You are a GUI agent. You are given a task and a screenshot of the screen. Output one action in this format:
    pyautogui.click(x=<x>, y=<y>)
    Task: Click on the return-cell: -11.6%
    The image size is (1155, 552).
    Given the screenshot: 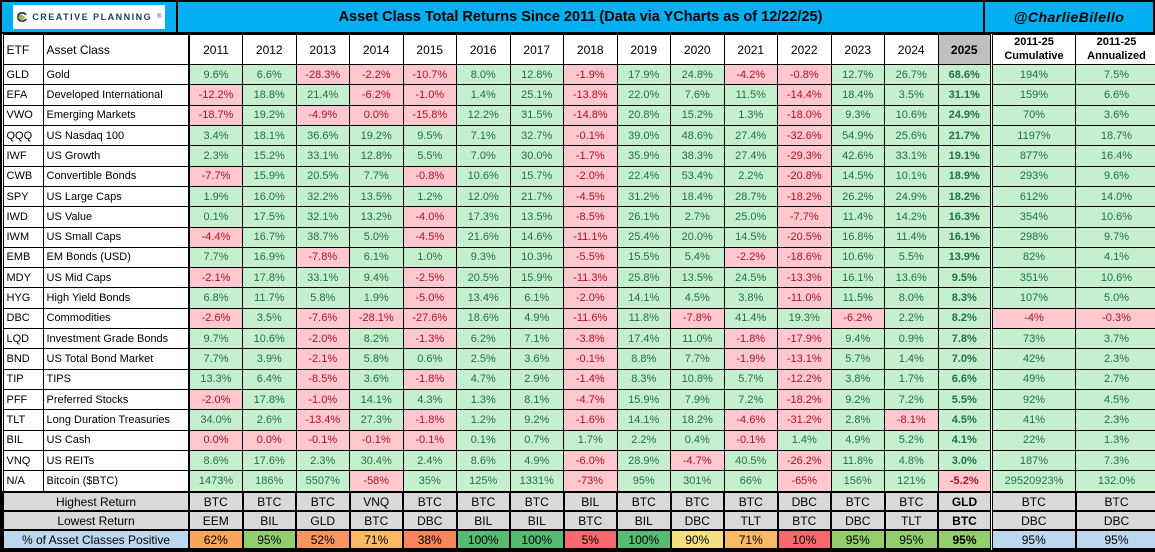 What is the action you would take?
    pyautogui.click(x=590, y=318)
    